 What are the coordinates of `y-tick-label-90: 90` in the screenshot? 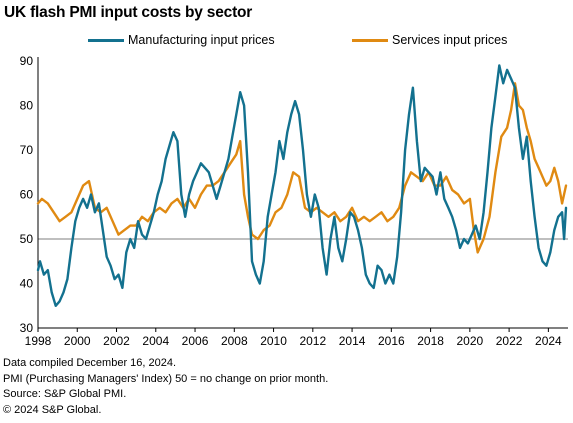 It's located at (27, 61).